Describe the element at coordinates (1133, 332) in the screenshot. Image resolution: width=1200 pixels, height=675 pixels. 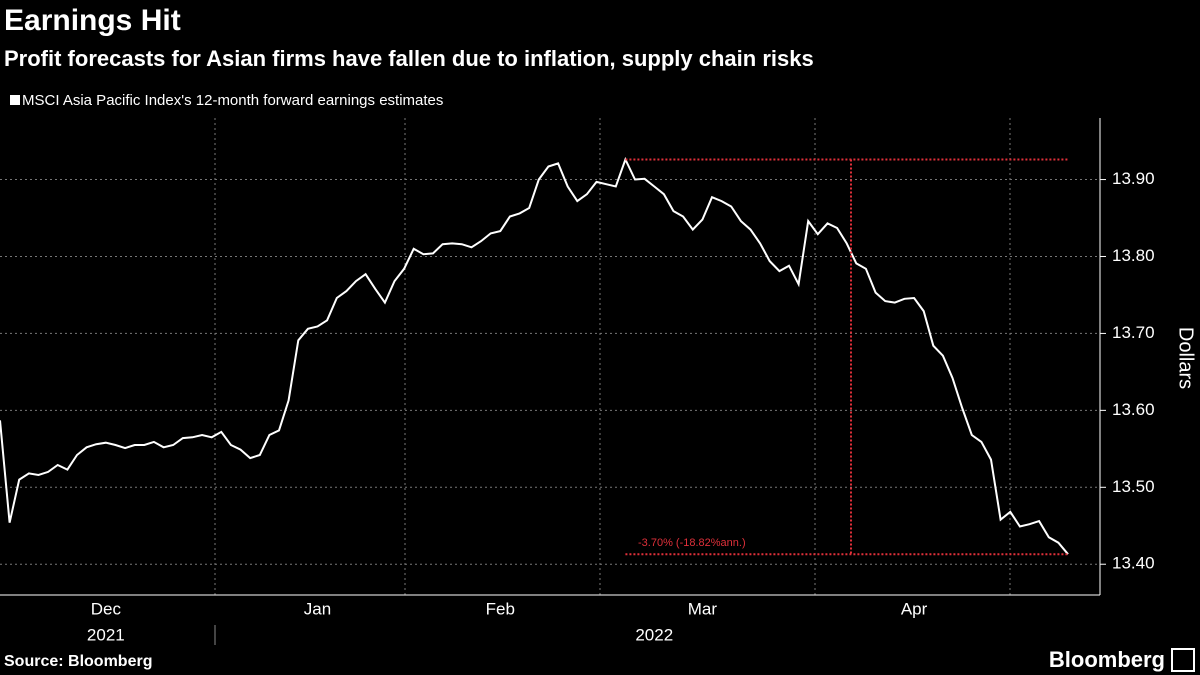
I see `y-tick-label: 13.70` at that location.